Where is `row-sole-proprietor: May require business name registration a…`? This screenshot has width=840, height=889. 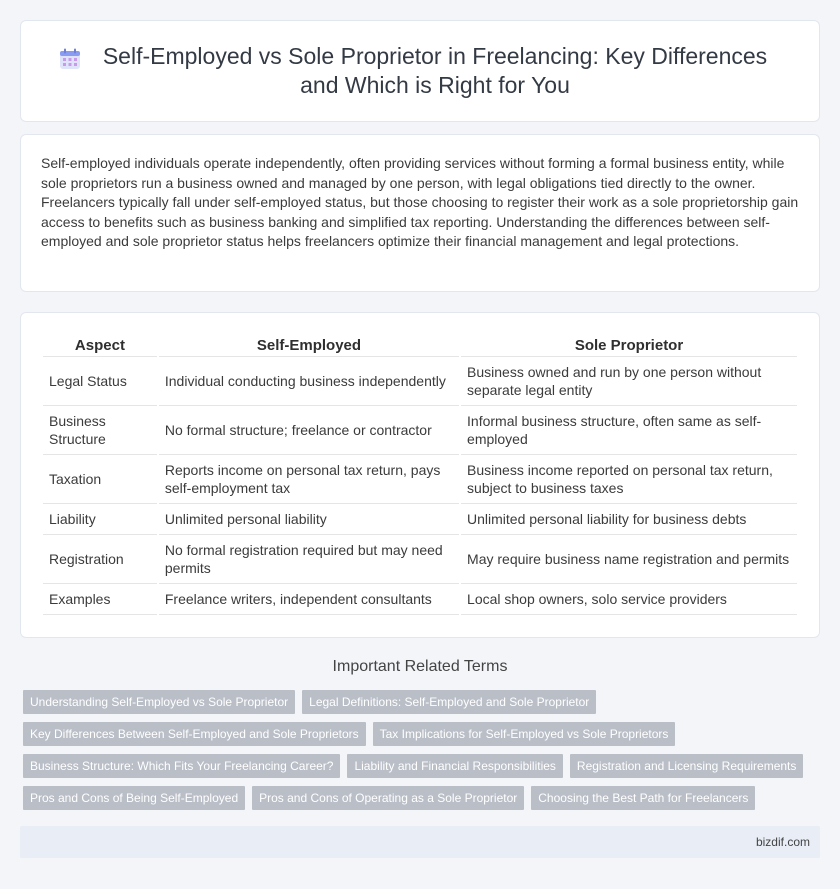 row-sole-proprietor: May require business name registration a… is located at coordinates (629, 559).